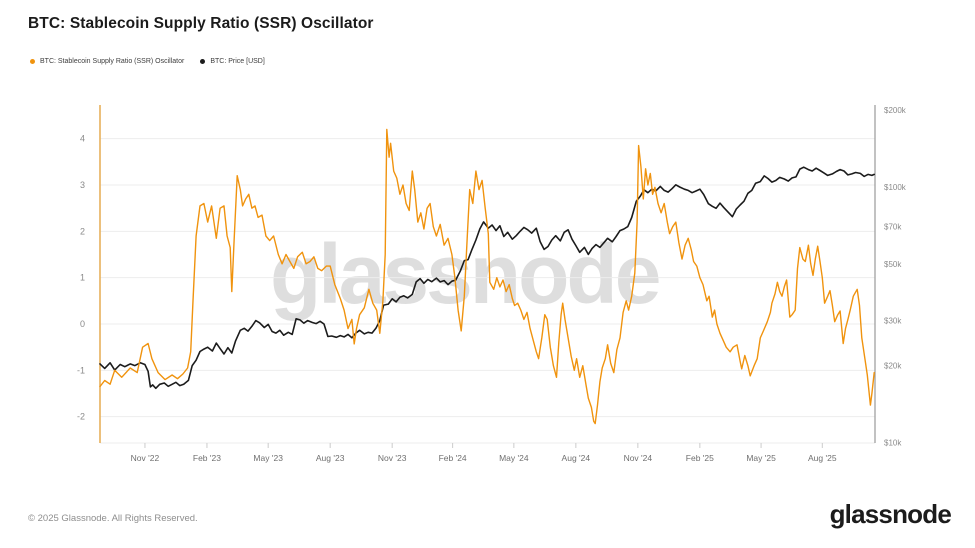  Describe the element at coordinates (638, 458) in the screenshot. I see `x-axis-tick-label: Nov '24` at that location.